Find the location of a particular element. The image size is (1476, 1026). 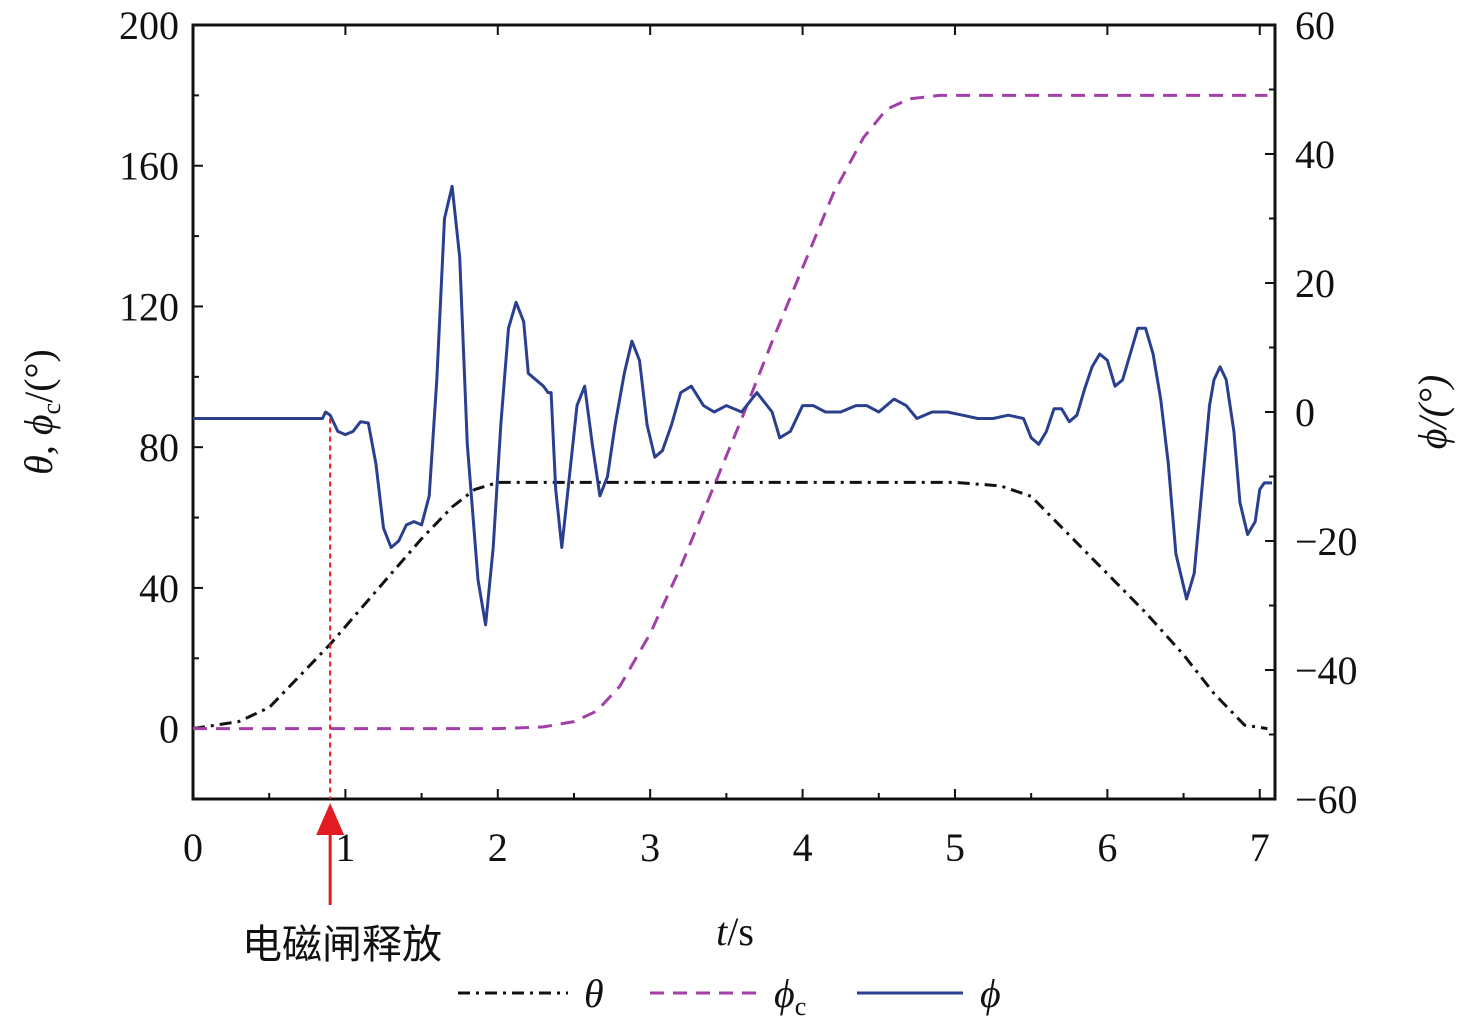

x-axis-title: t/s is located at coordinates (735, 931).